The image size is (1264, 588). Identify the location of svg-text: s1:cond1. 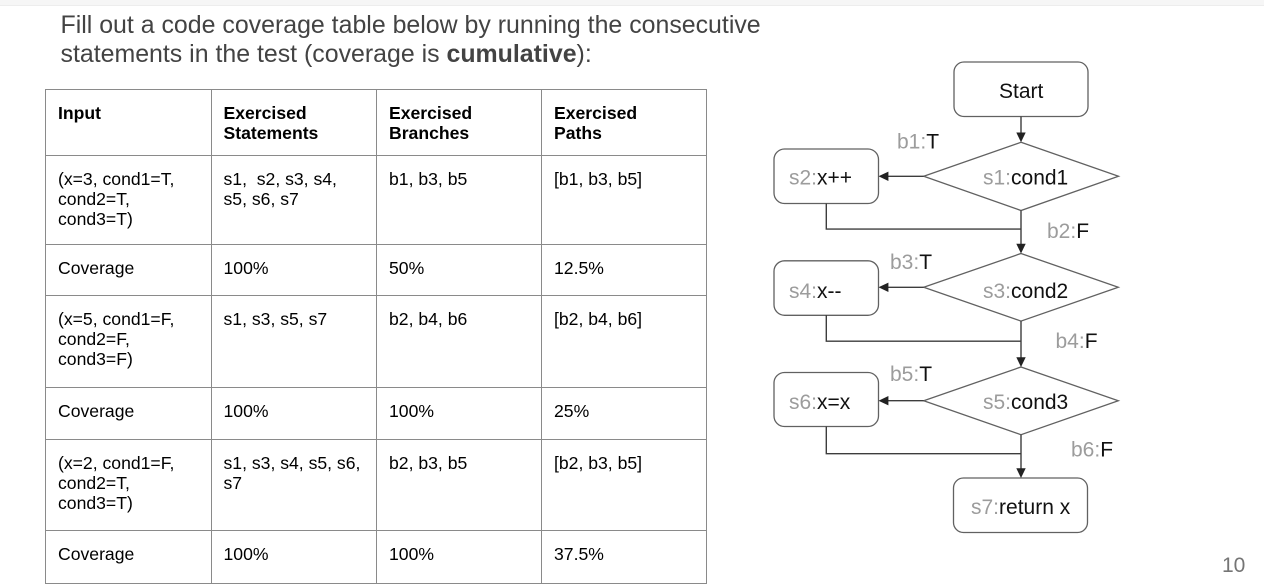
(1025, 178).